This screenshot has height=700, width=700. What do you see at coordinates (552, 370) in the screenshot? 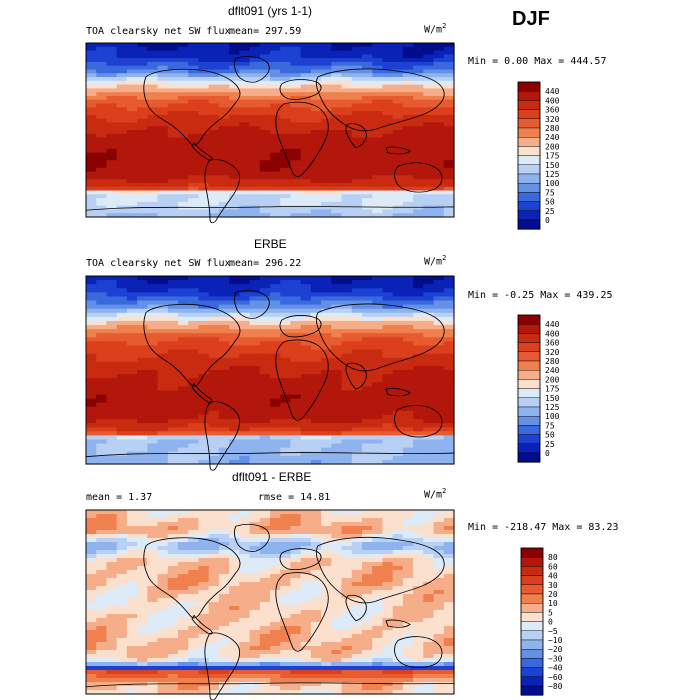
I see `colorbar-tick-label: 240` at bounding box center [552, 370].